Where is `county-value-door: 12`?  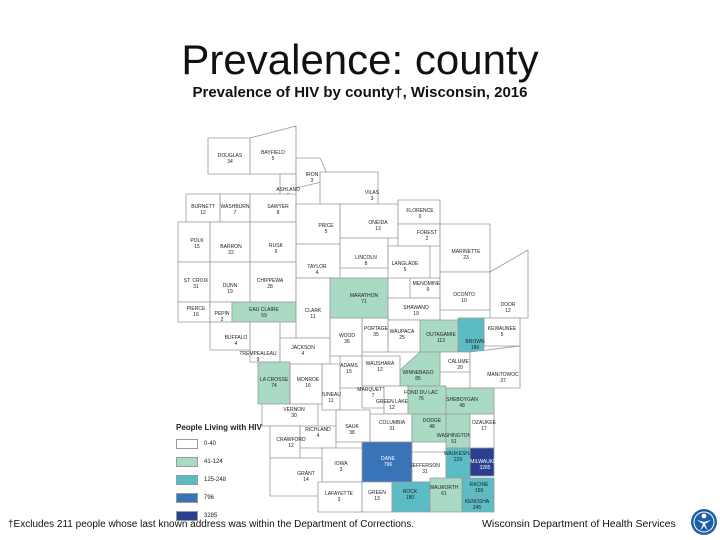
county-value-door: 12 is located at coordinates (508, 311).